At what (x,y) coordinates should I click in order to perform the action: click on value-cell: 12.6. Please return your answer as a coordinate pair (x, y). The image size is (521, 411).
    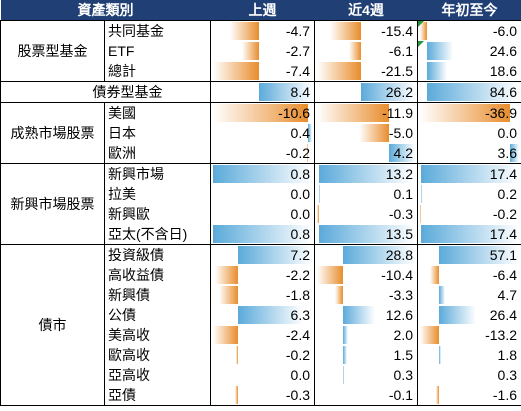
    Looking at the image, I should click on (366, 315).